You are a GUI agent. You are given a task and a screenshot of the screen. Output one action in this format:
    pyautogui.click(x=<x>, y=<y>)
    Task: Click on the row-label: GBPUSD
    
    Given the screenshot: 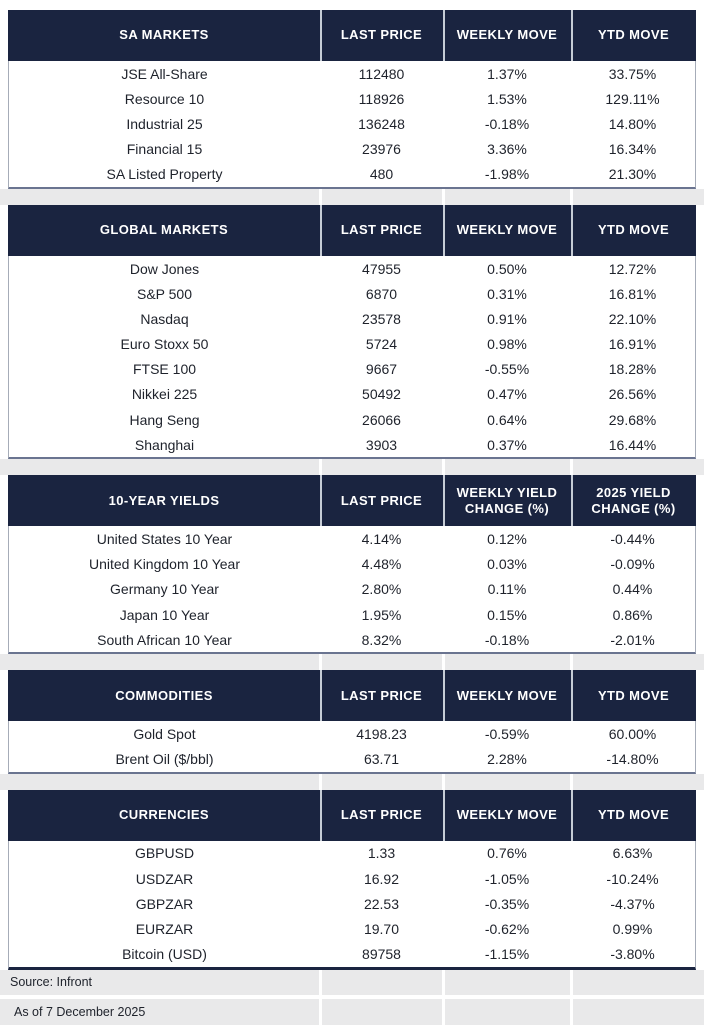 What is the action you would take?
    pyautogui.click(x=164, y=853)
    